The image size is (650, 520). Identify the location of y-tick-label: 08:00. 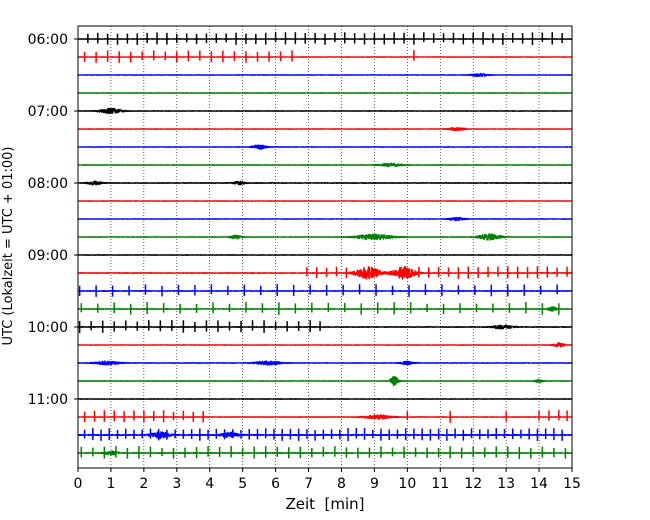
(48, 184).